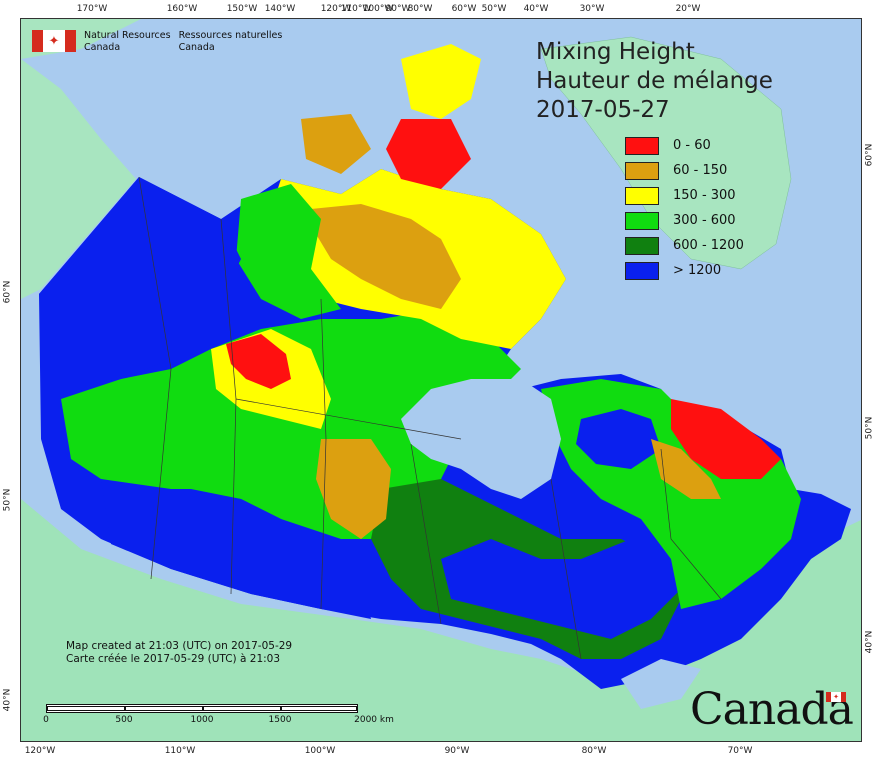  I want to click on bottom-tick-label: 70°W, so click(740, 751).